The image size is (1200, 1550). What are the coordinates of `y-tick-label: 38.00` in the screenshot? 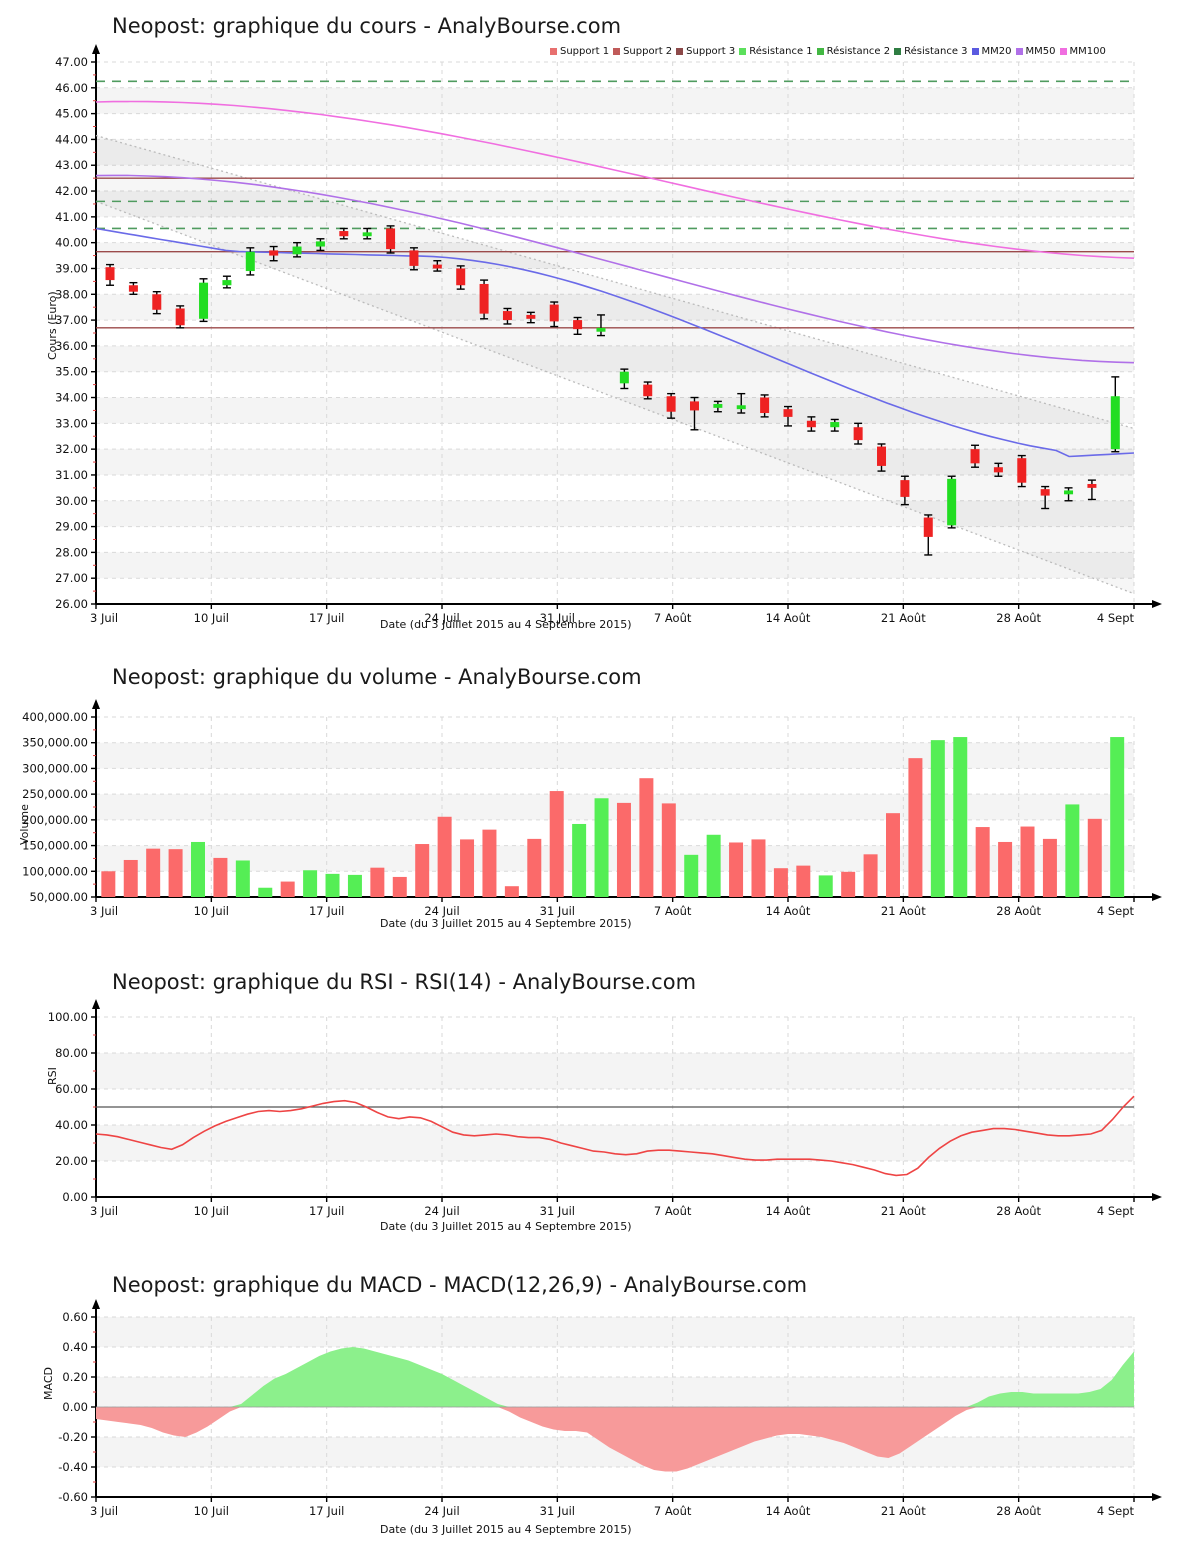 It's located at (71, 294).